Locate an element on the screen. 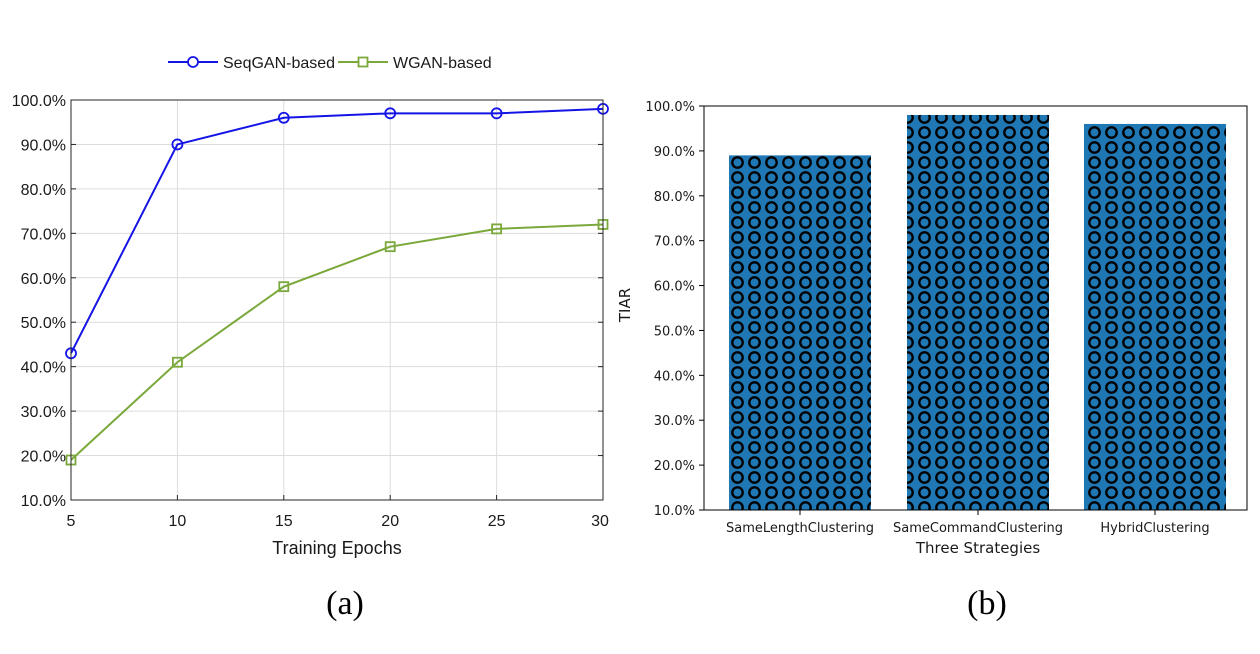  legend-label: WGAN-based is located at coordinates (442, 63).